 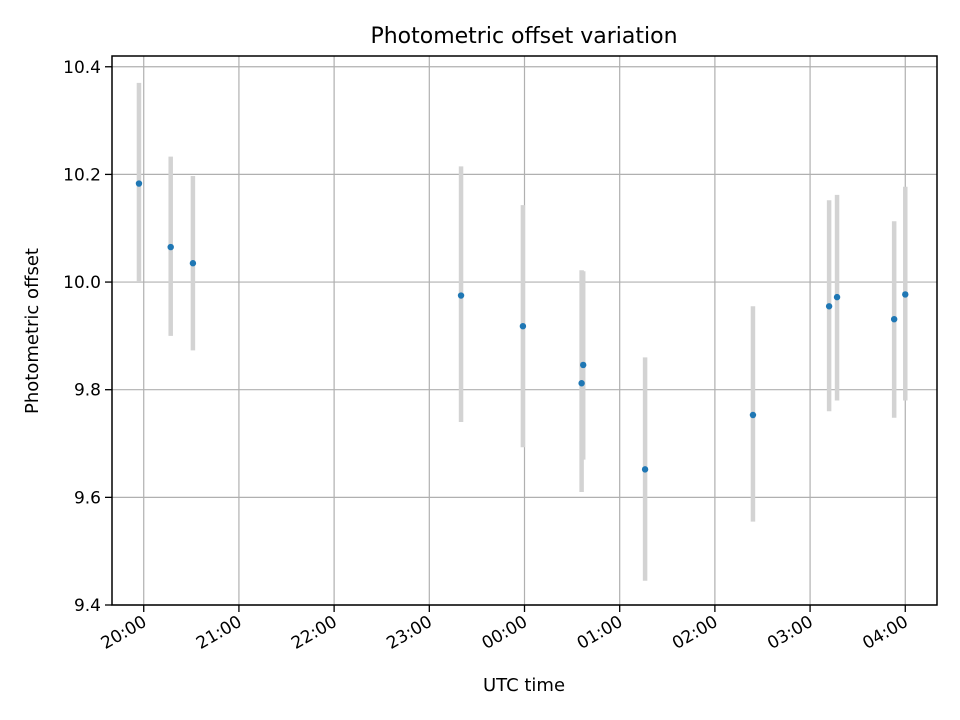 What do you see at coordinates (124, 633) in the screenshot?
I see `x-tick-label: 20:00` at bounding box center [124, 633].